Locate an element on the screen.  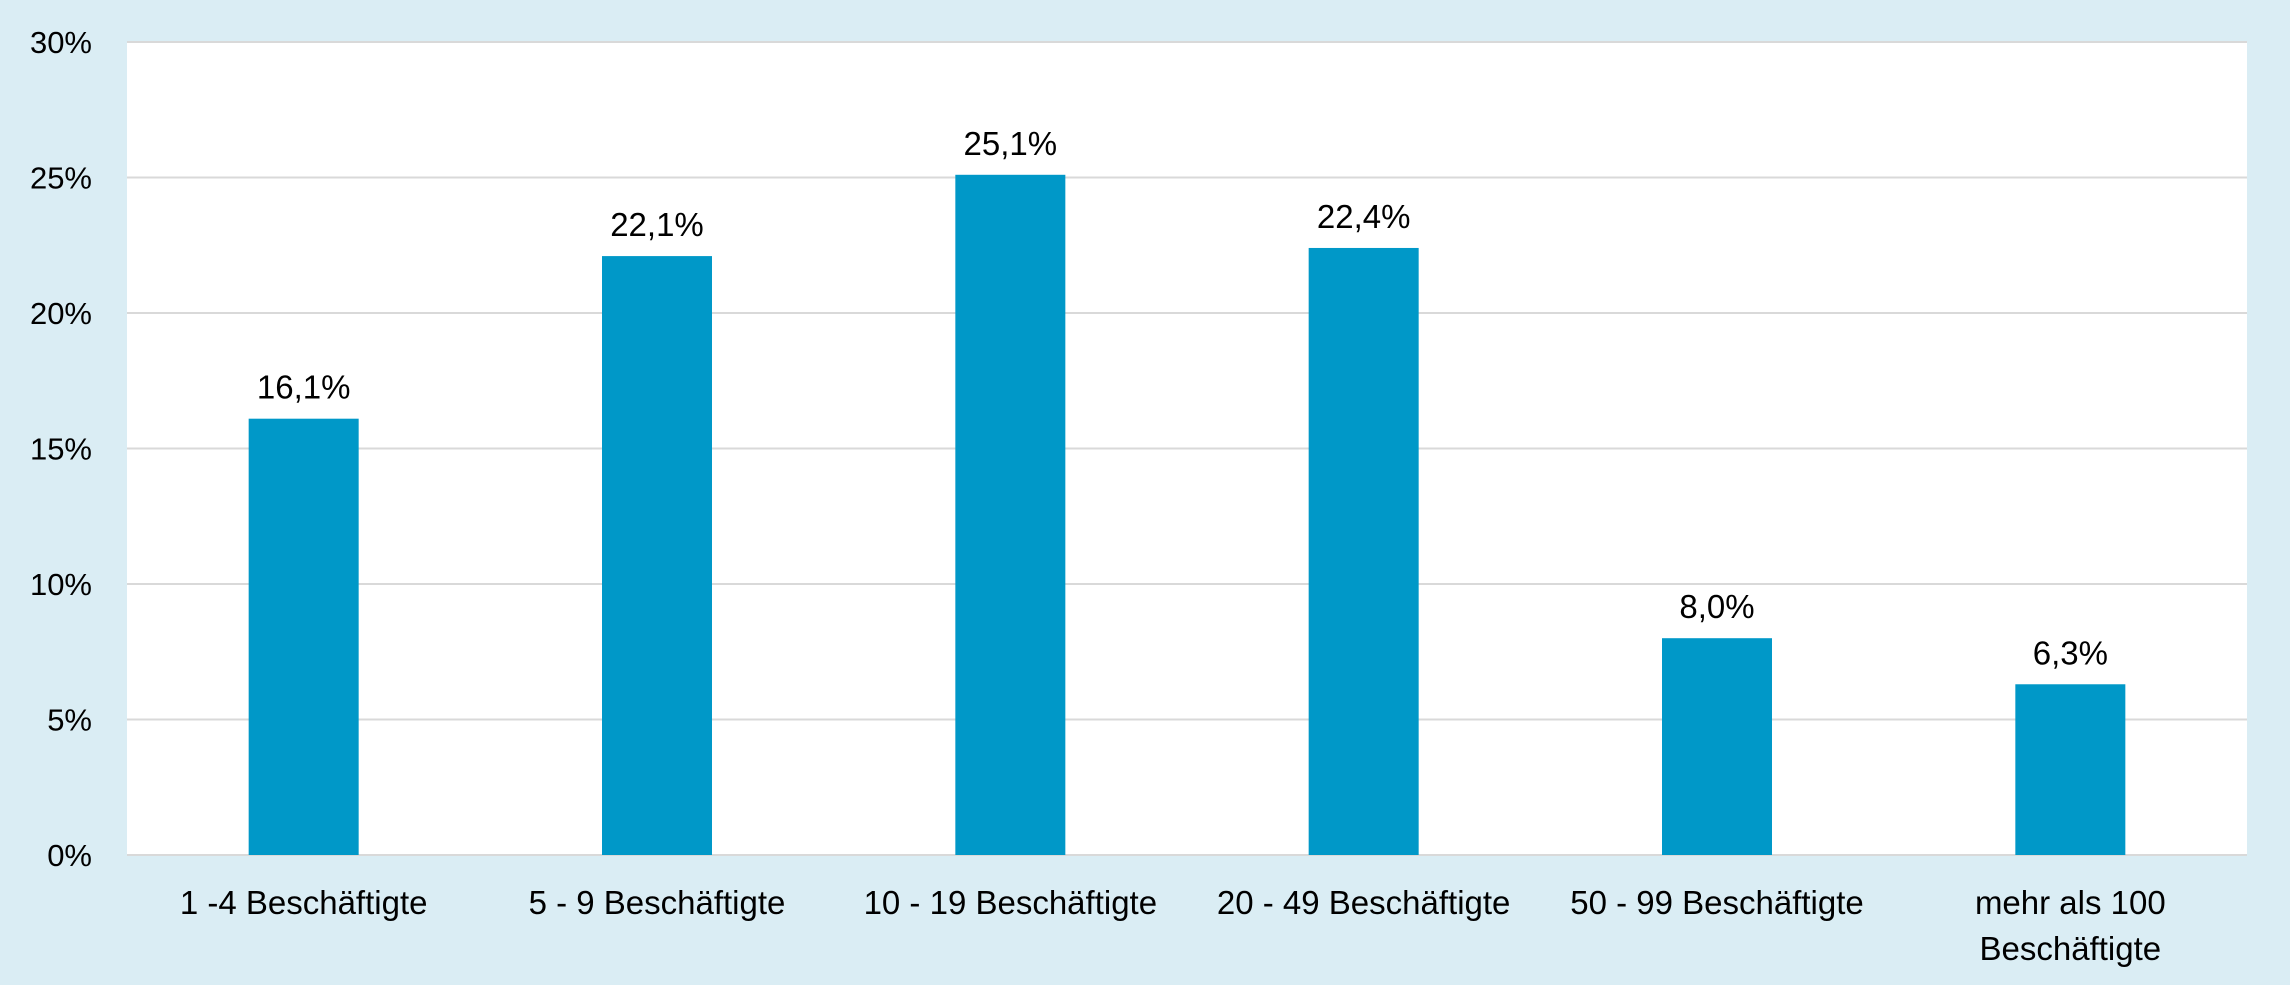
y-tick-label: 25% is located at coordinates (61, 178).